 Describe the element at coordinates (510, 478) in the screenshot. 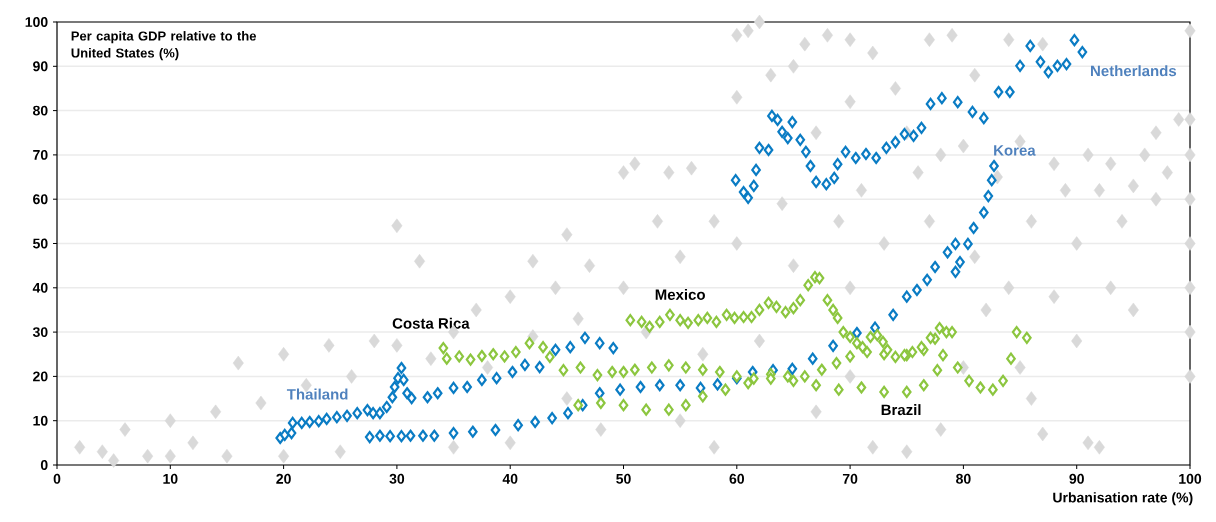

I see `x-tick-label: 40` at that location.